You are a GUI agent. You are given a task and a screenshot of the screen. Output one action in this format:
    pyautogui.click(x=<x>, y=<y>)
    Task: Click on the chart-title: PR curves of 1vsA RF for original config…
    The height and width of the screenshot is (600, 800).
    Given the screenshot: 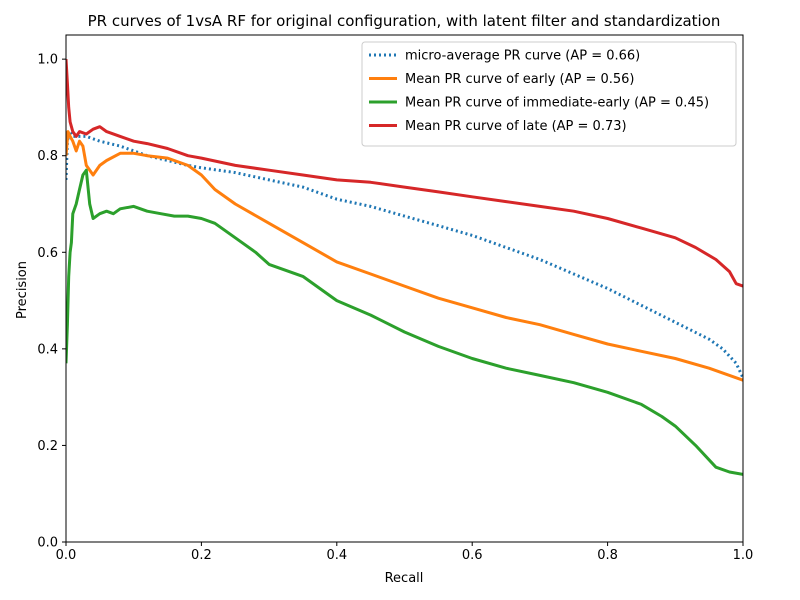 What is the action you would take?
    pyautogui.click(x=404, y=21)
    